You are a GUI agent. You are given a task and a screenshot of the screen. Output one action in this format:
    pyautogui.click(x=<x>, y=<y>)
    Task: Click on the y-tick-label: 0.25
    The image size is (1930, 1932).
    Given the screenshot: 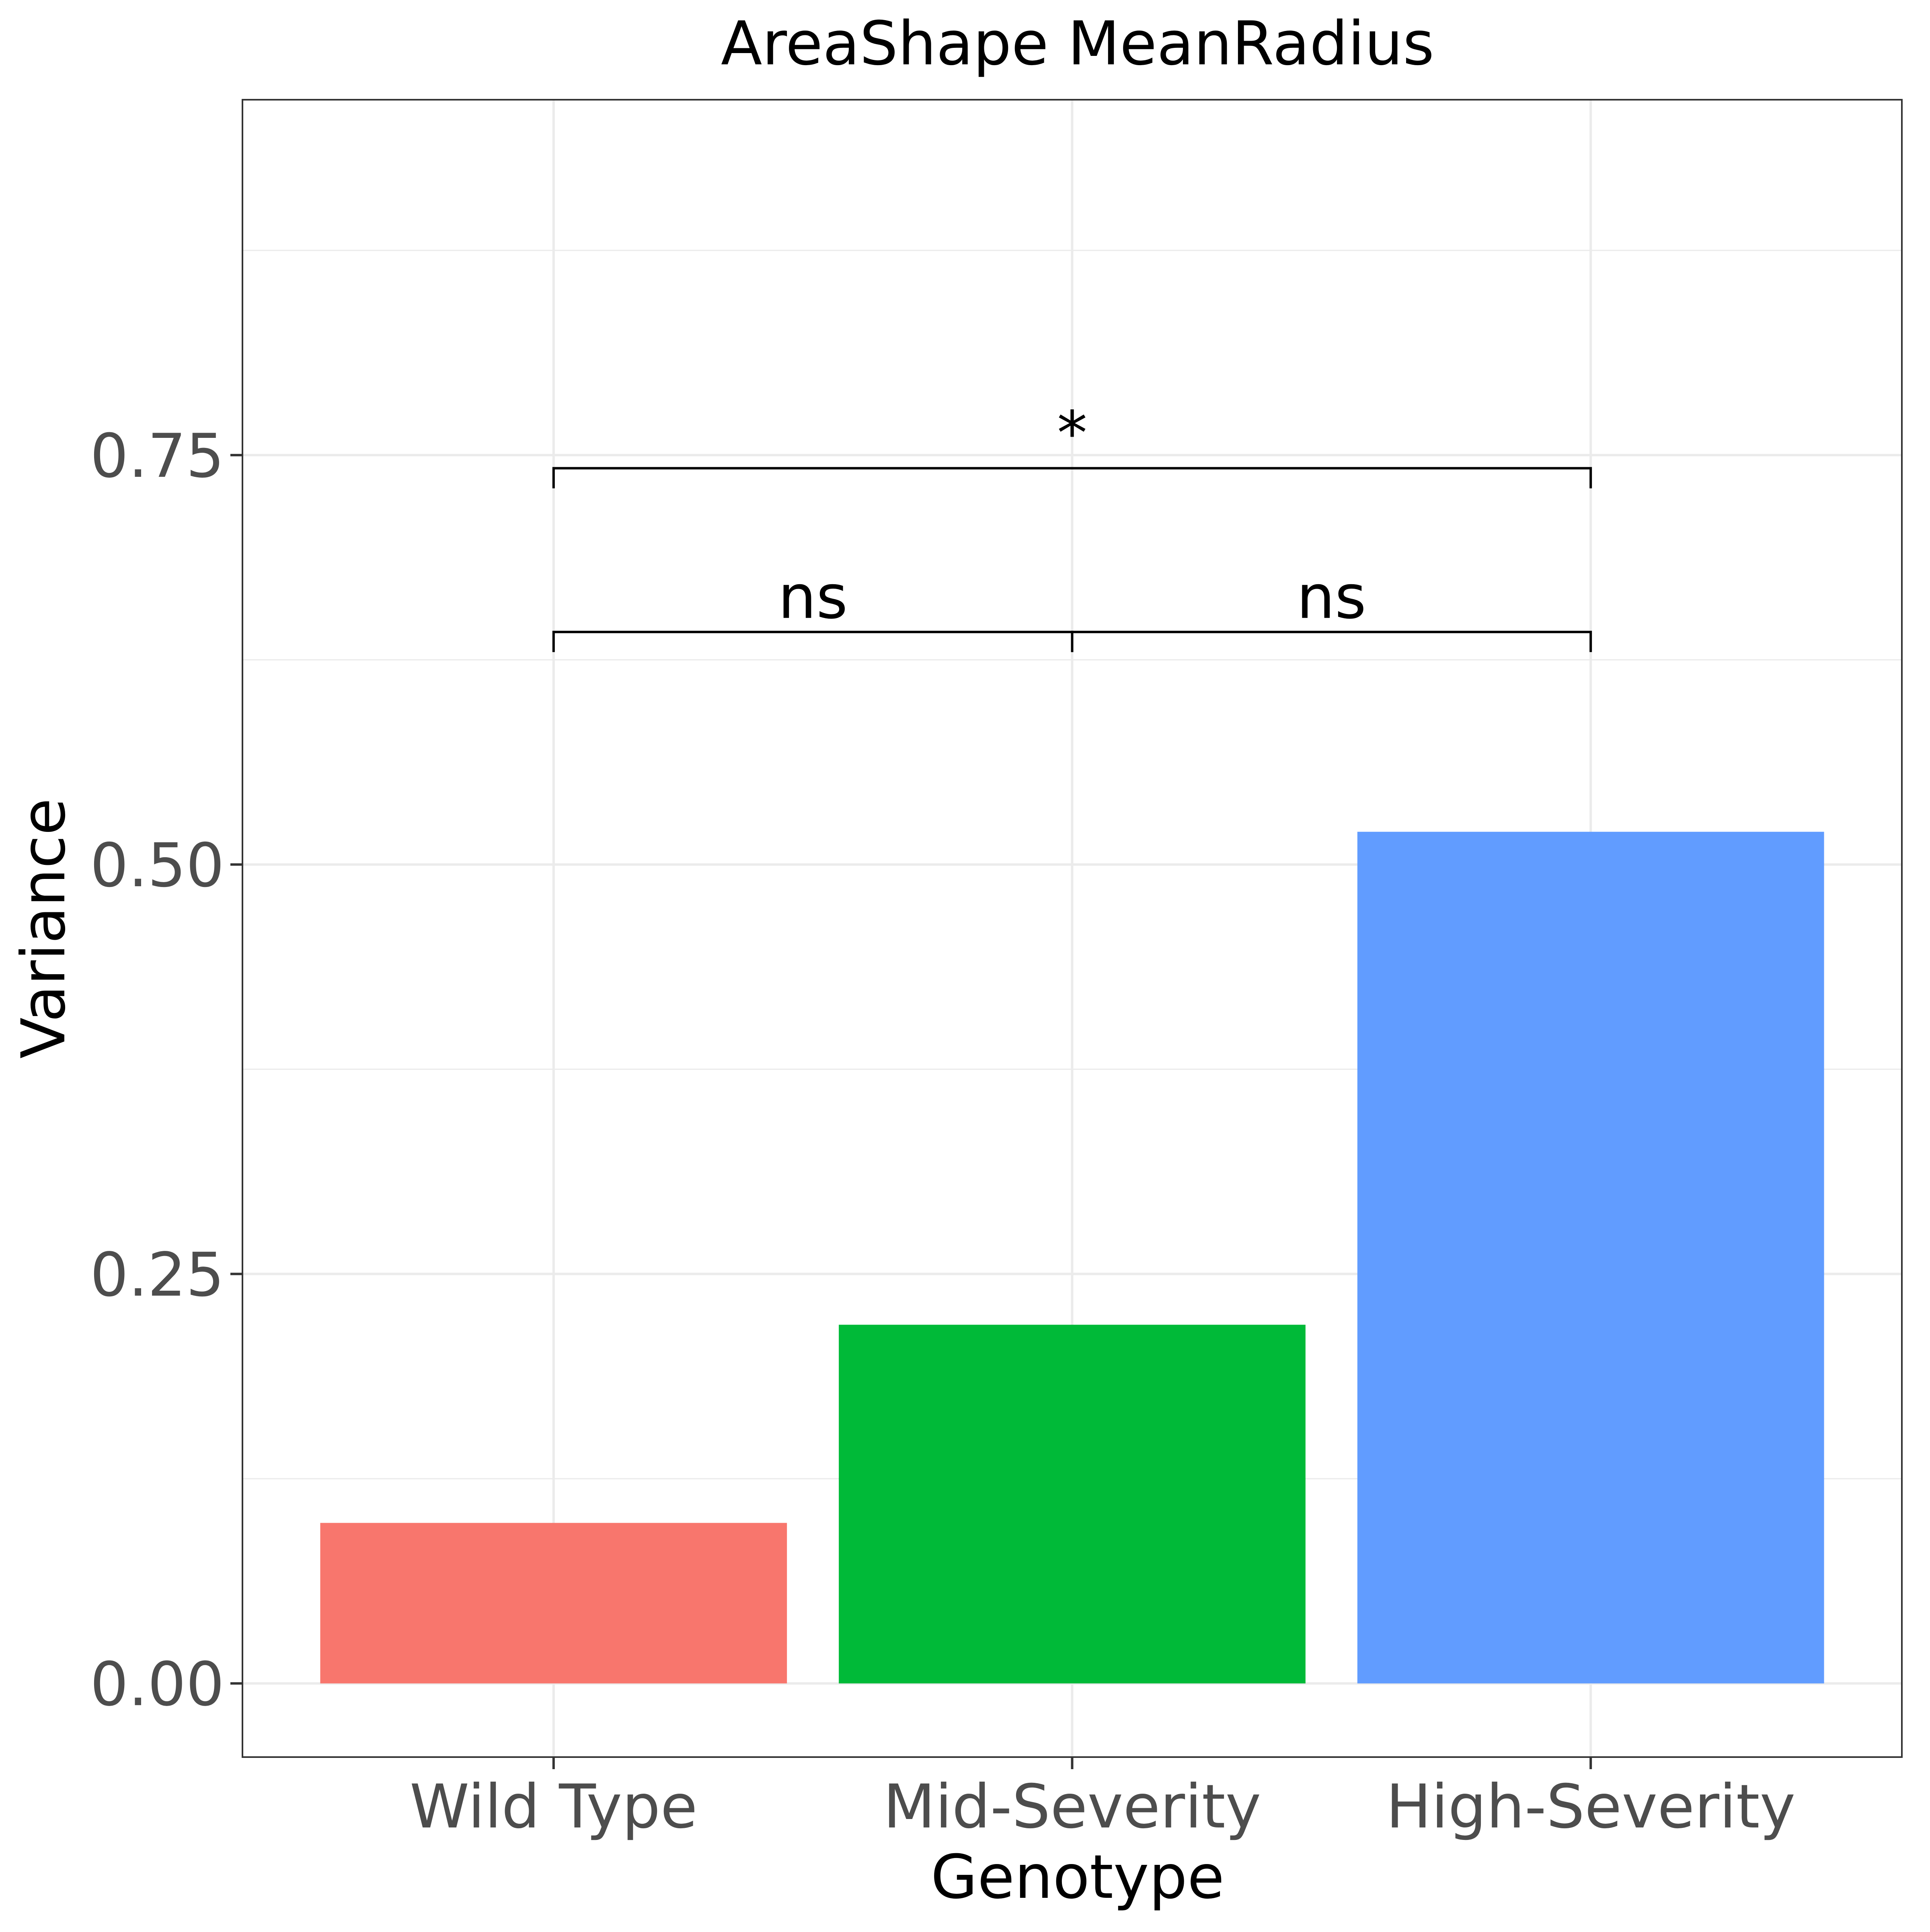 What is the action you would take?
    pyautogui.click(x=157, y=1275)
    